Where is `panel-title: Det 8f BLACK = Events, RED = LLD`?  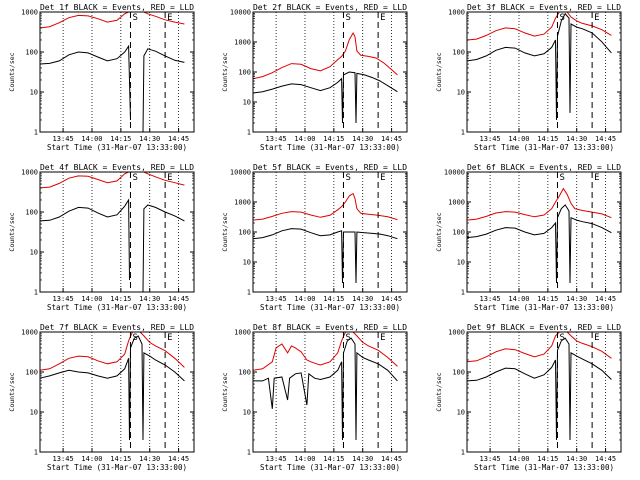 panel-title: Det 8f BLACK = Events, RED = LLD is located at coordinates (330, 327).